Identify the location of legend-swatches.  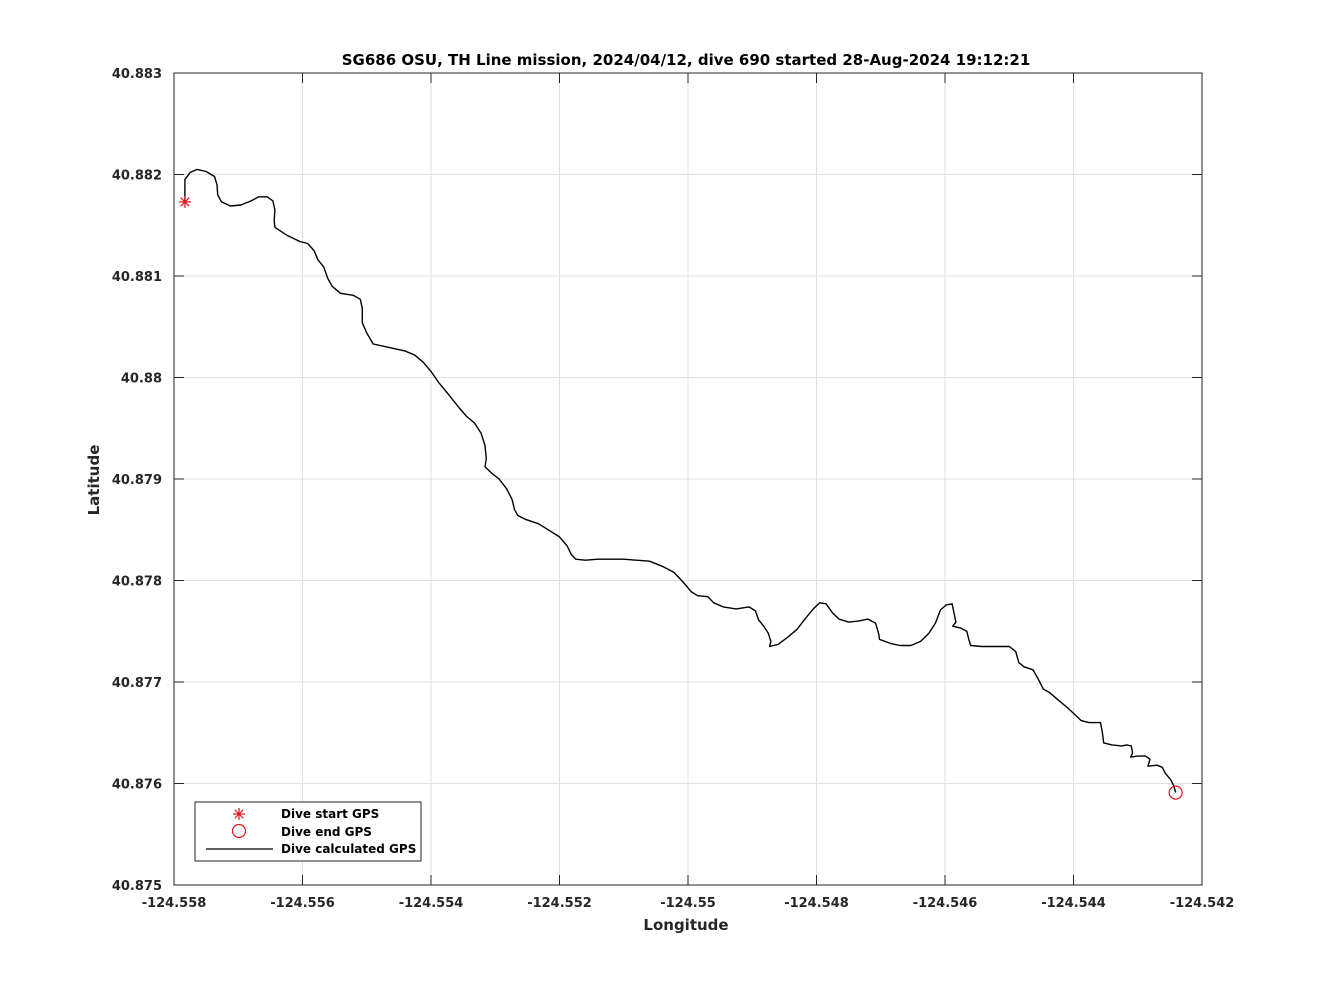
(239, 829).